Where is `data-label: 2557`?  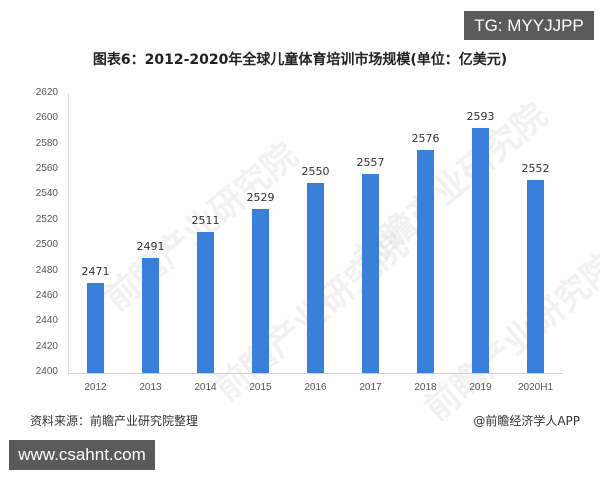
data-label: 2557 is located at coordinates (370, 162).